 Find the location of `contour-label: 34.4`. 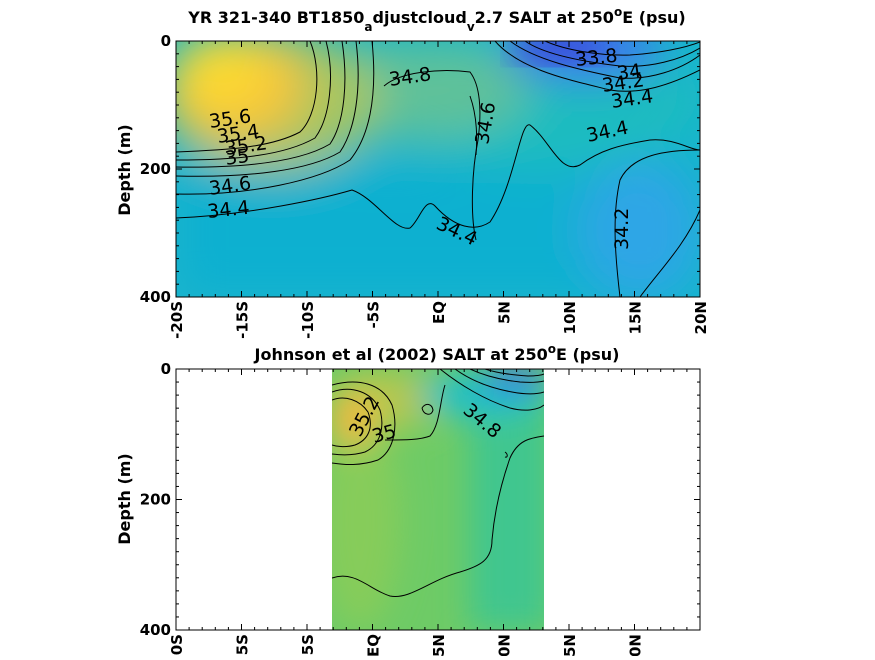

contour-label: 34.4 is located at coordinates (228, 210).